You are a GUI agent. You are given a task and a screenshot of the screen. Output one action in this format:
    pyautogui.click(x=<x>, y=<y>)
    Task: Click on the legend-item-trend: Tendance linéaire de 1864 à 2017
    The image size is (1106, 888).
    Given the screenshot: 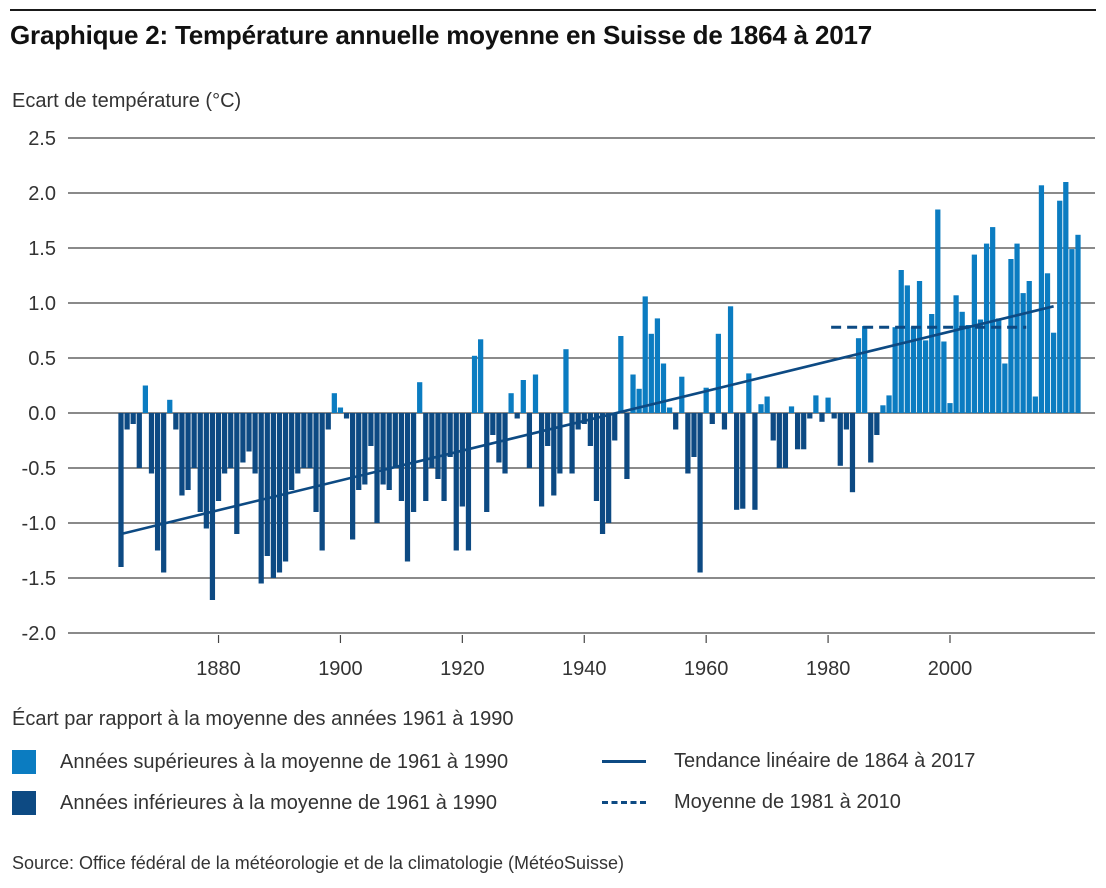 What is the action you would take?
    pyautogui.click(x=788, y=761)
    